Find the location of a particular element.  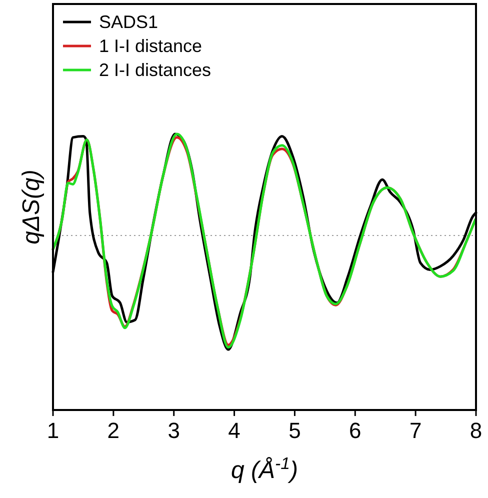

x-tick-label: 7 is located at coordinates (415, 430).